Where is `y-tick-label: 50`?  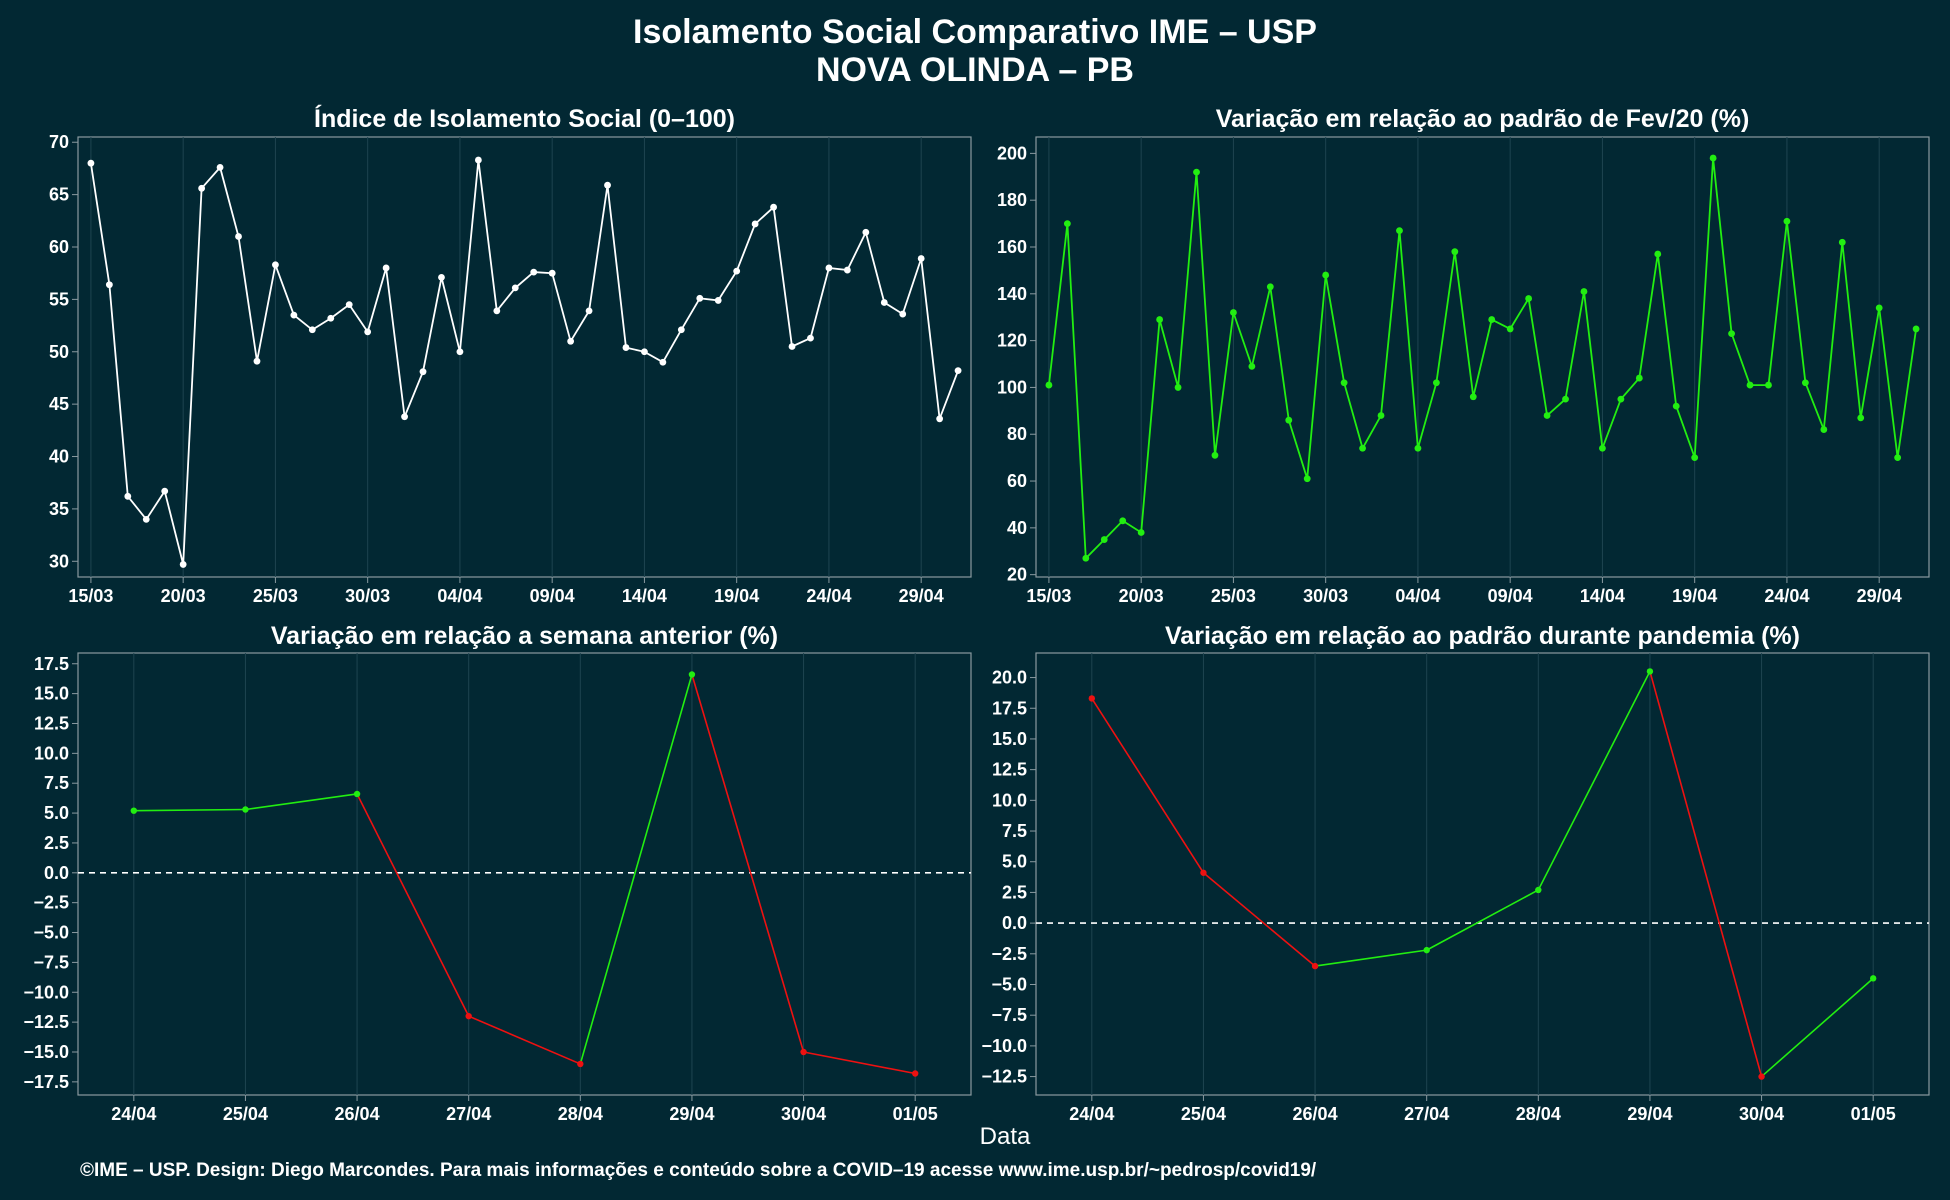 y-tick-label: 50 is located at coordinates (59, 352).